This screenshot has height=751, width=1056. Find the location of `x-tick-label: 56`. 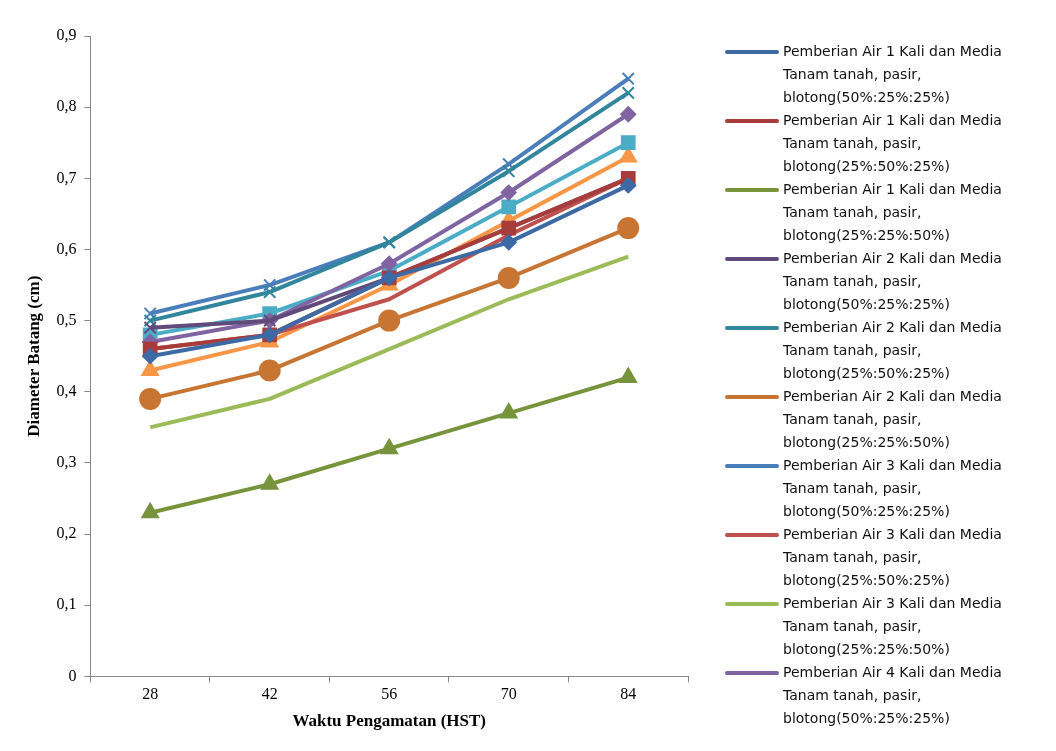

x-tick-label: 56 is located at coordinates (389, 694).